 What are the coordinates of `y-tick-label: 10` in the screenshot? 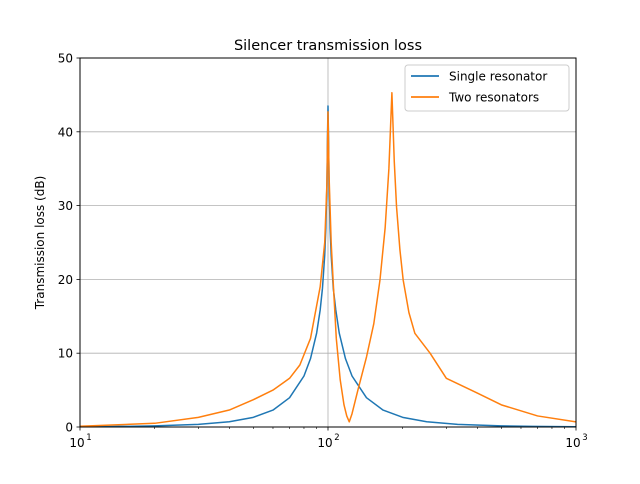 It's located at (65, 354).